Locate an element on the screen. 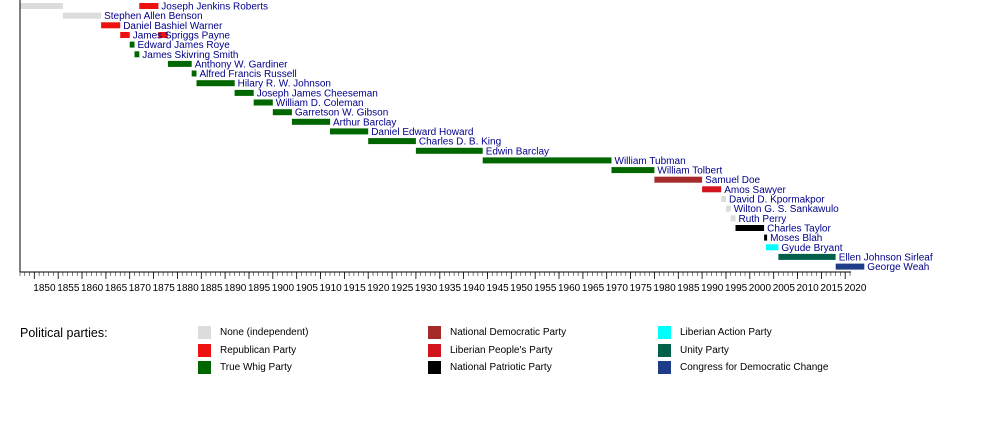 Image resolution: width=1000 pixels, height=423 pixels. legend-item: Liberian People's Party is located at coordinates (490, 350).